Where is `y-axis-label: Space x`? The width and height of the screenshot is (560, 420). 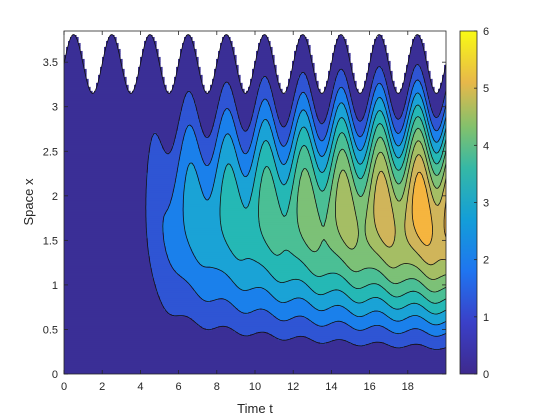
y-axis-label: Space x is located at coordinates (28, 201).